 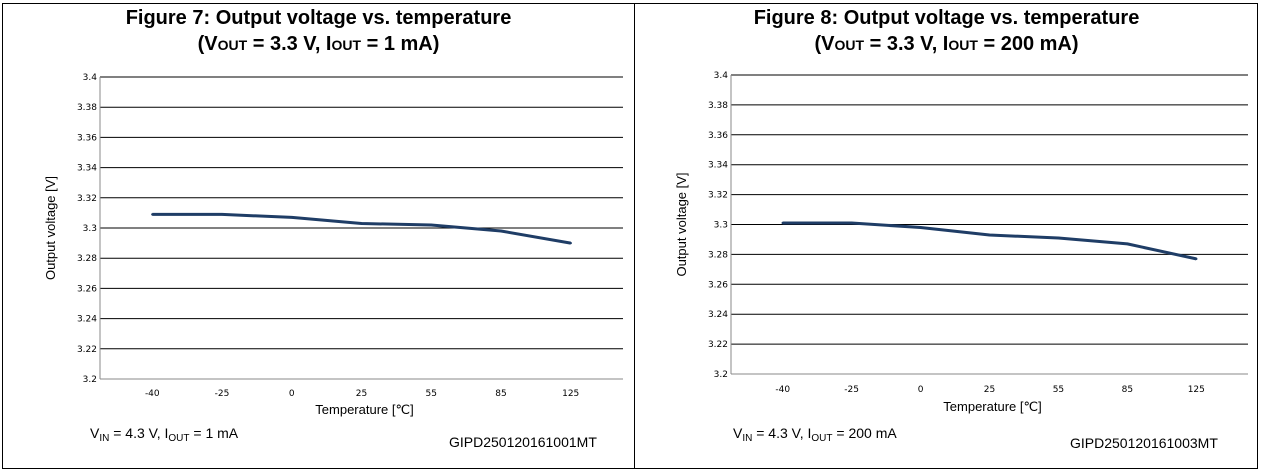 I want to click on figure-8-test-condition: VIN = 4.3 V, IOUT = 200 mA, so click(x=815, y=434).